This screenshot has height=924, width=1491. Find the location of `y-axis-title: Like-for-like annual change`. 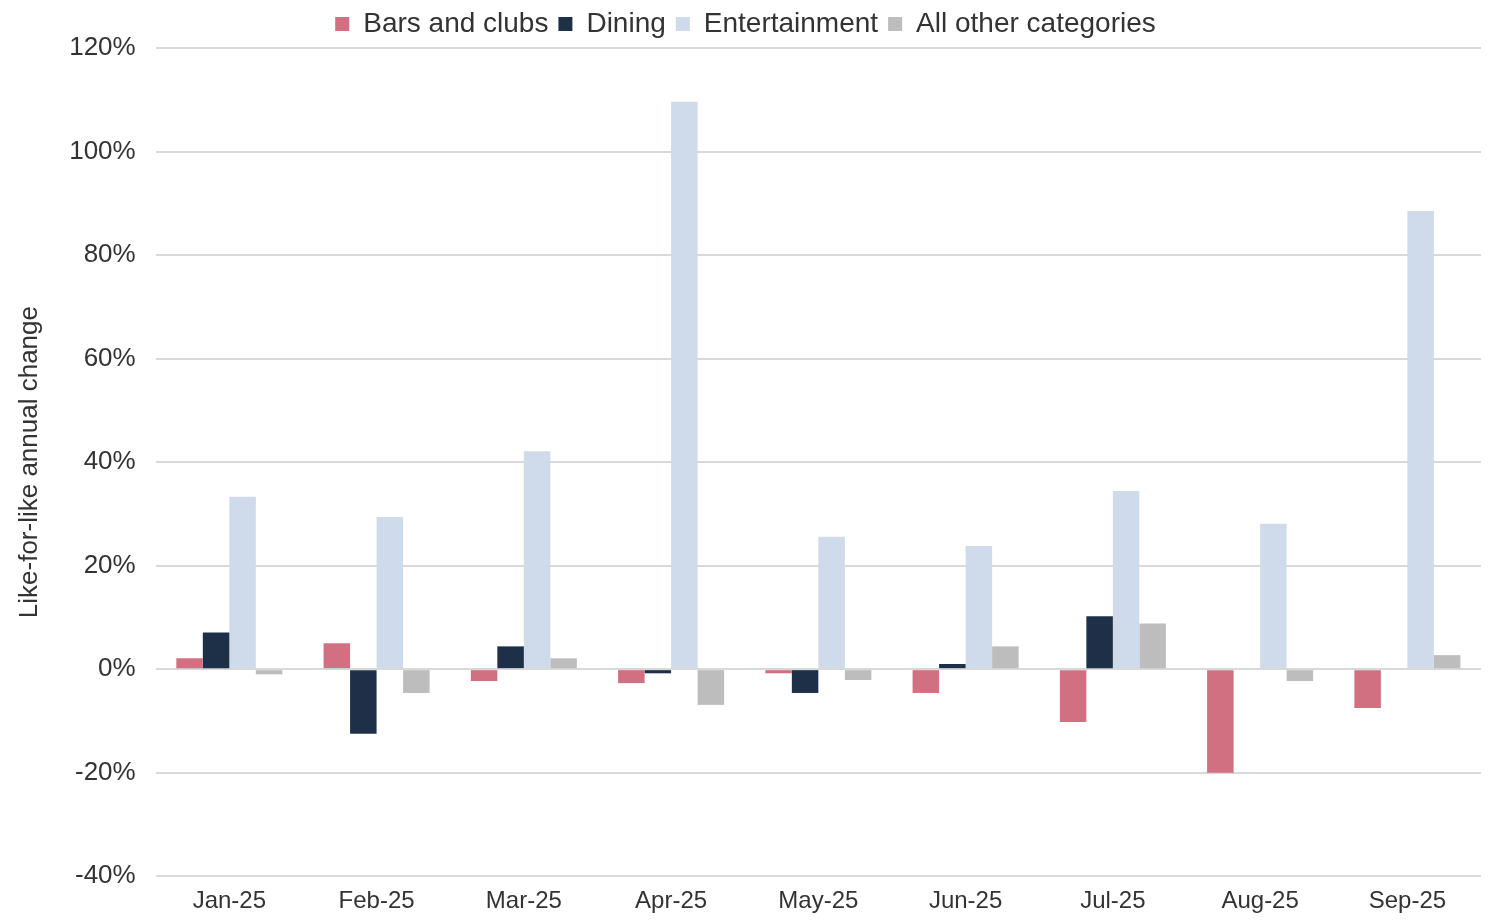

y-axis-title: Like-for-like annual change is located at coordinates (27, 462).